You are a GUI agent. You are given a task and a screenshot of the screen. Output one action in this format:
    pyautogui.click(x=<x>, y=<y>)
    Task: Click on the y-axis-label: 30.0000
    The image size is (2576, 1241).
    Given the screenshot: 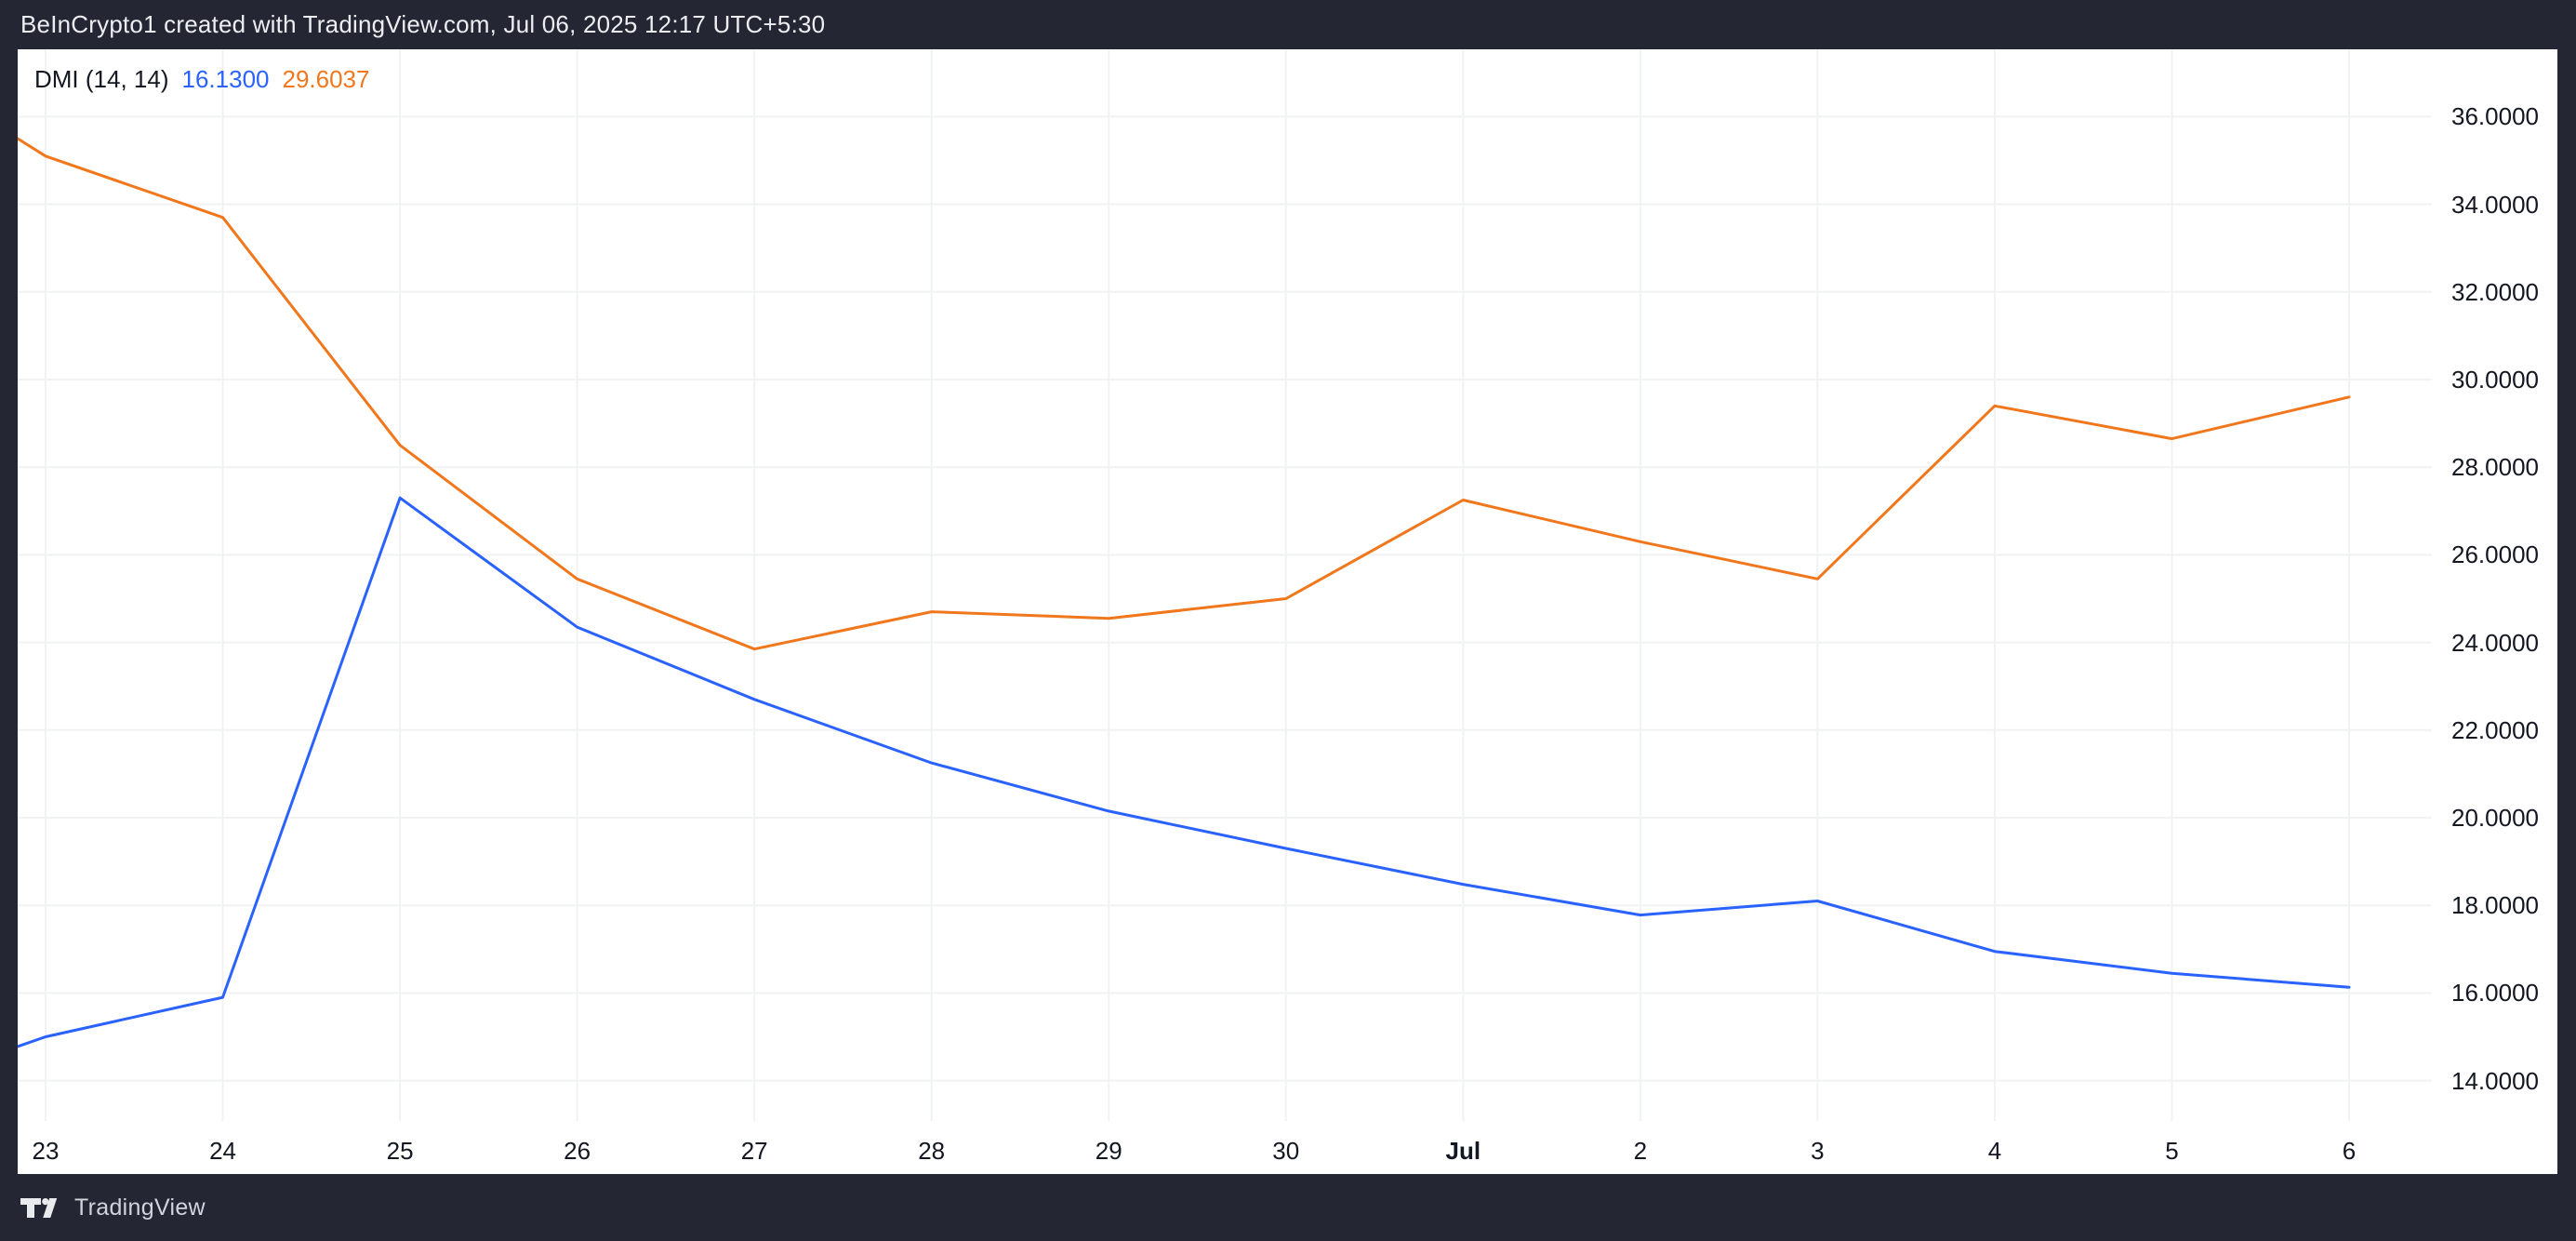 What is the action you would take?
    pyautogui.click(x=2495, y=380)
    